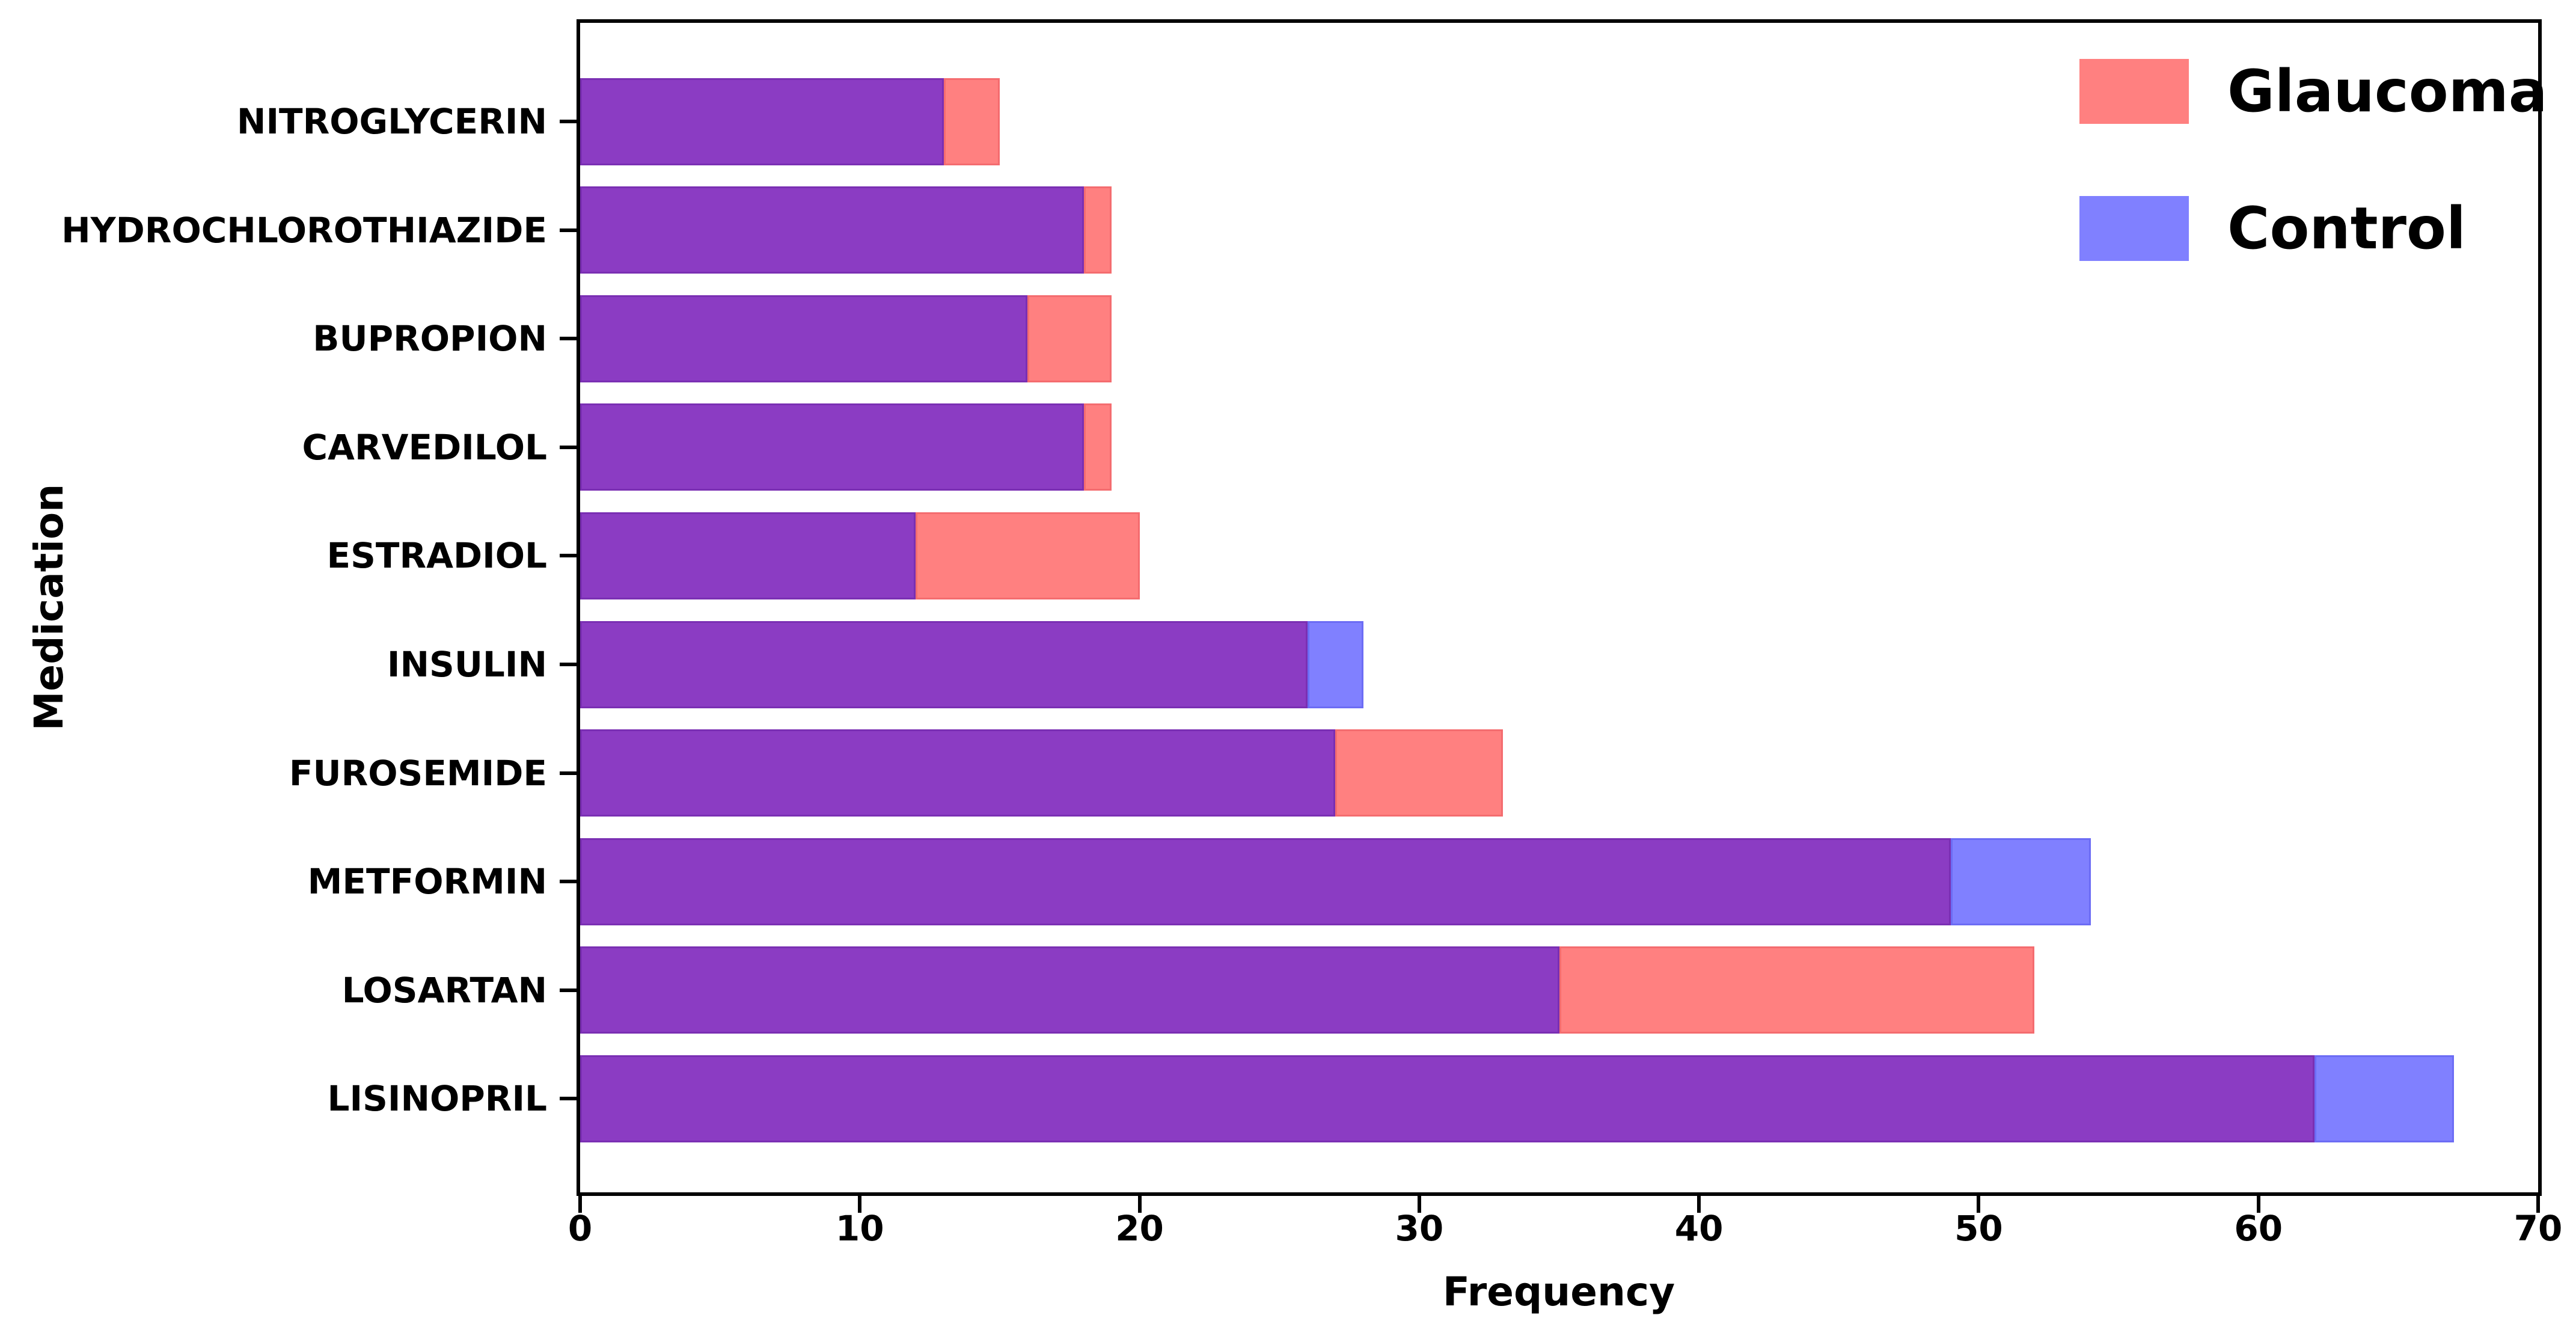 The width and height of the screenshot is (2576, 1321). I want to click on bar-insulin, so click(971, 664).